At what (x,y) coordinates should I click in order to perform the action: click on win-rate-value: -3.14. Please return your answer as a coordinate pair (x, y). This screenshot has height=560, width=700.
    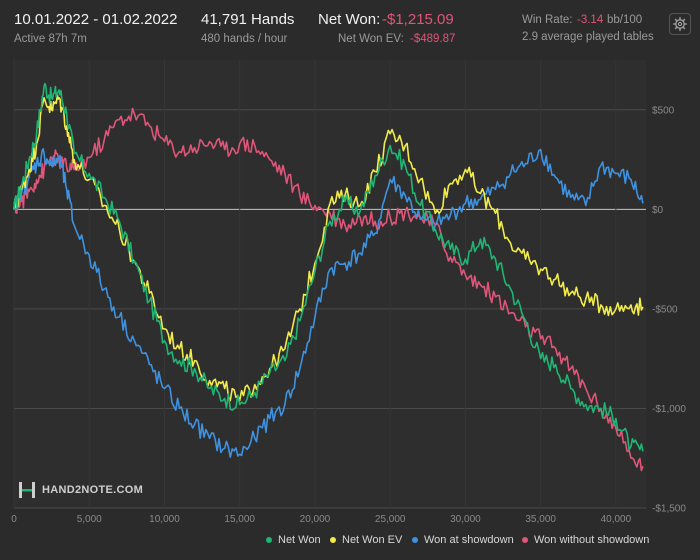
    Looking at the image, I should click on (590, 20).